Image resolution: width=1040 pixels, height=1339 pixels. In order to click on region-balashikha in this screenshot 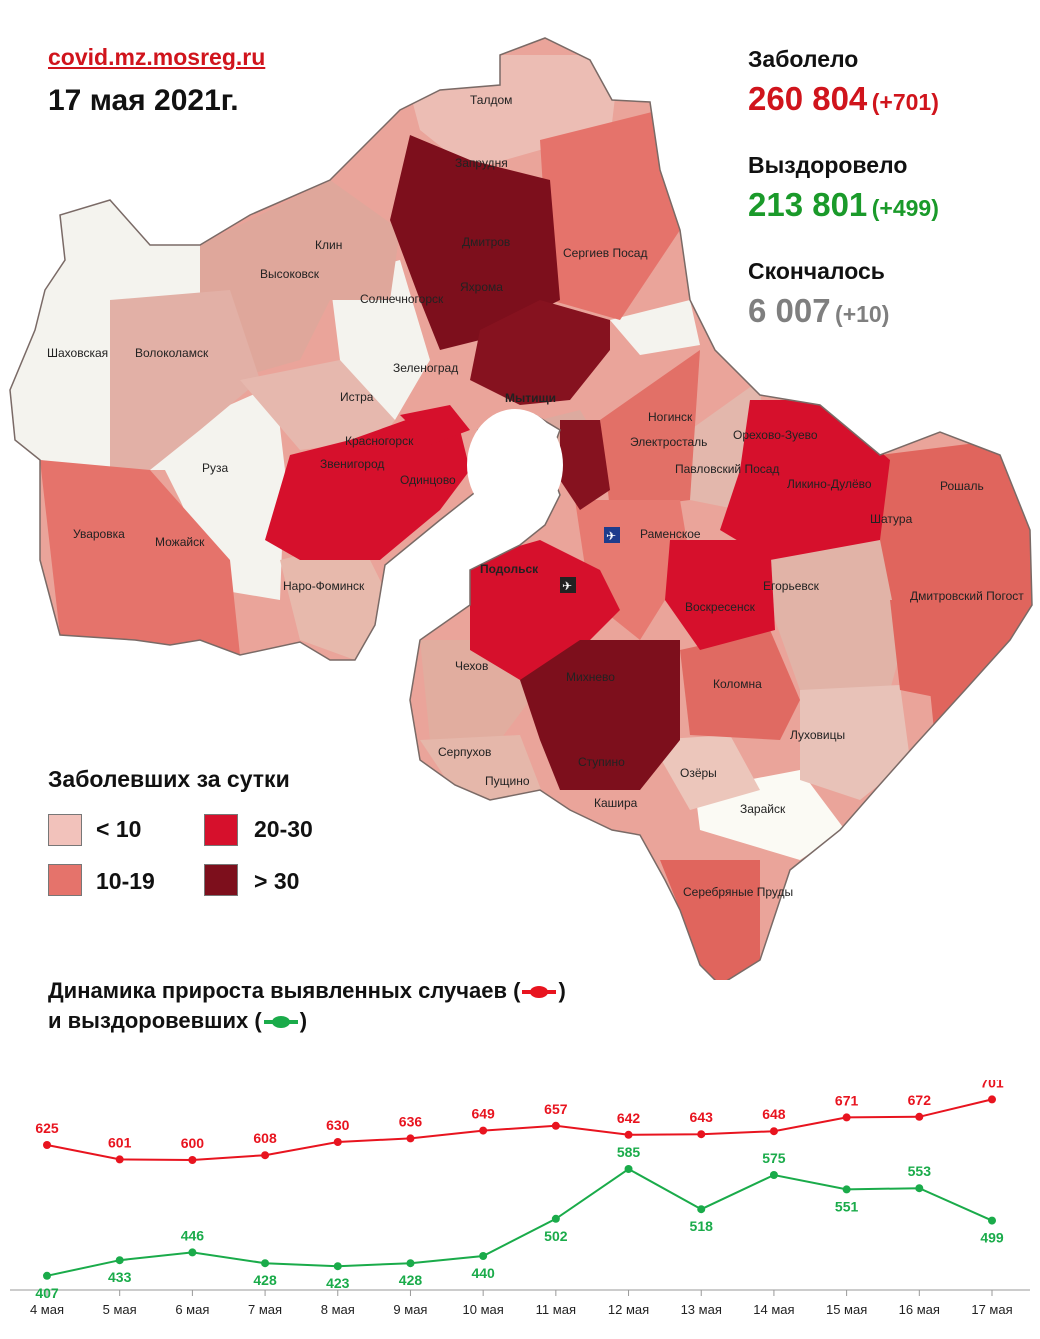, I will do `click(585, 465)`.